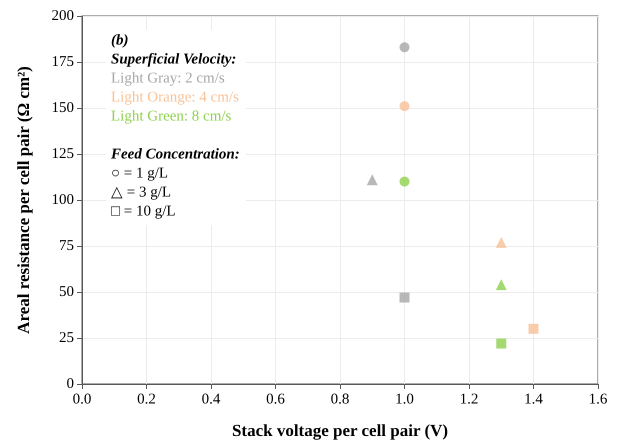  I want to click on y-tick-label: 50, so click(66, 292).